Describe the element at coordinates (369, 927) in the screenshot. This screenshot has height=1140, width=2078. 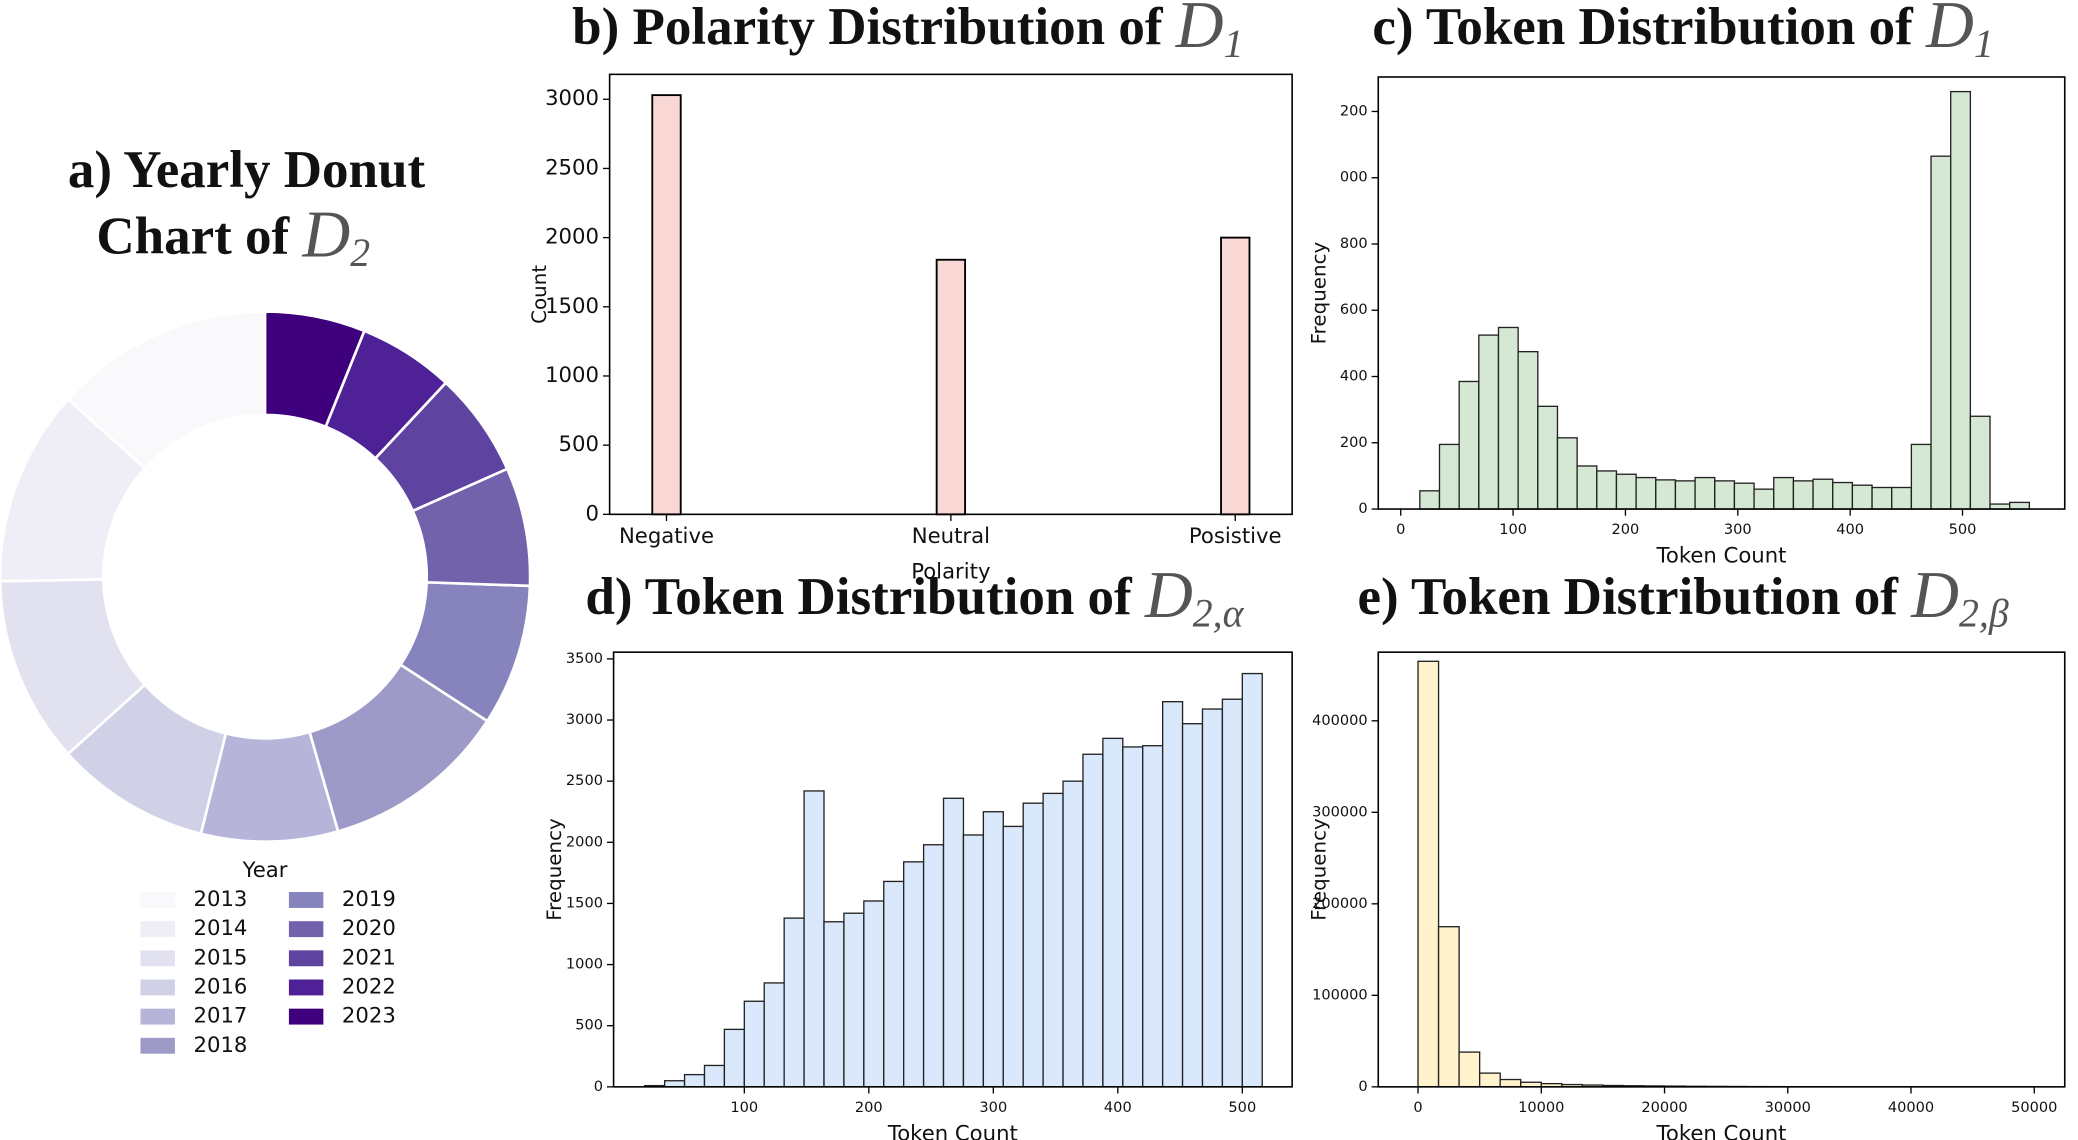
I see `legend-label: 2020` at that location.